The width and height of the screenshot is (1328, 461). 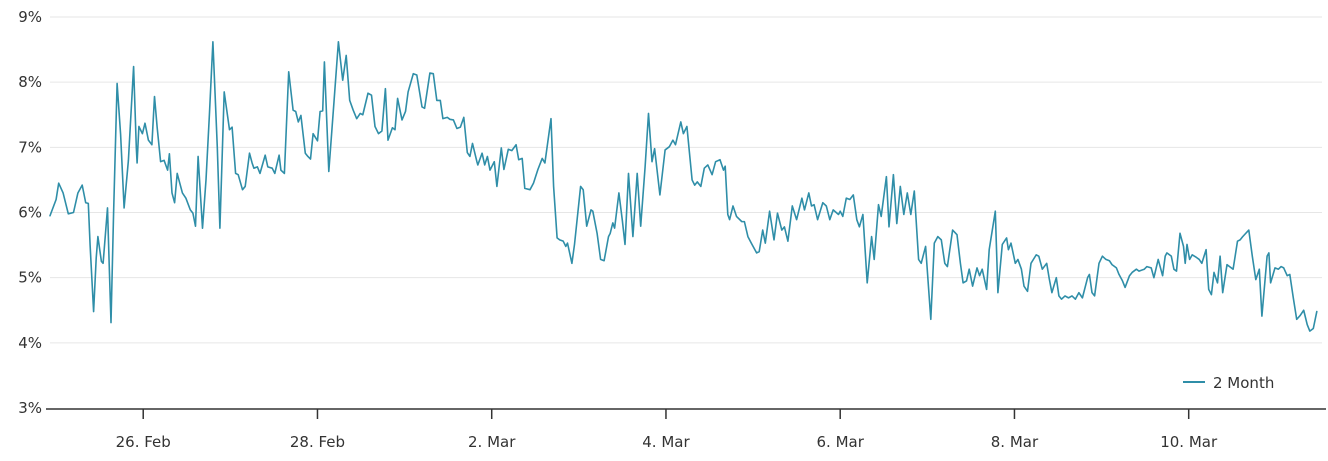 What do you see at coordinates (841, 442) in the screenshot?
I see `x-axis-label: 6. Mar` at bounding box center [841, 442].